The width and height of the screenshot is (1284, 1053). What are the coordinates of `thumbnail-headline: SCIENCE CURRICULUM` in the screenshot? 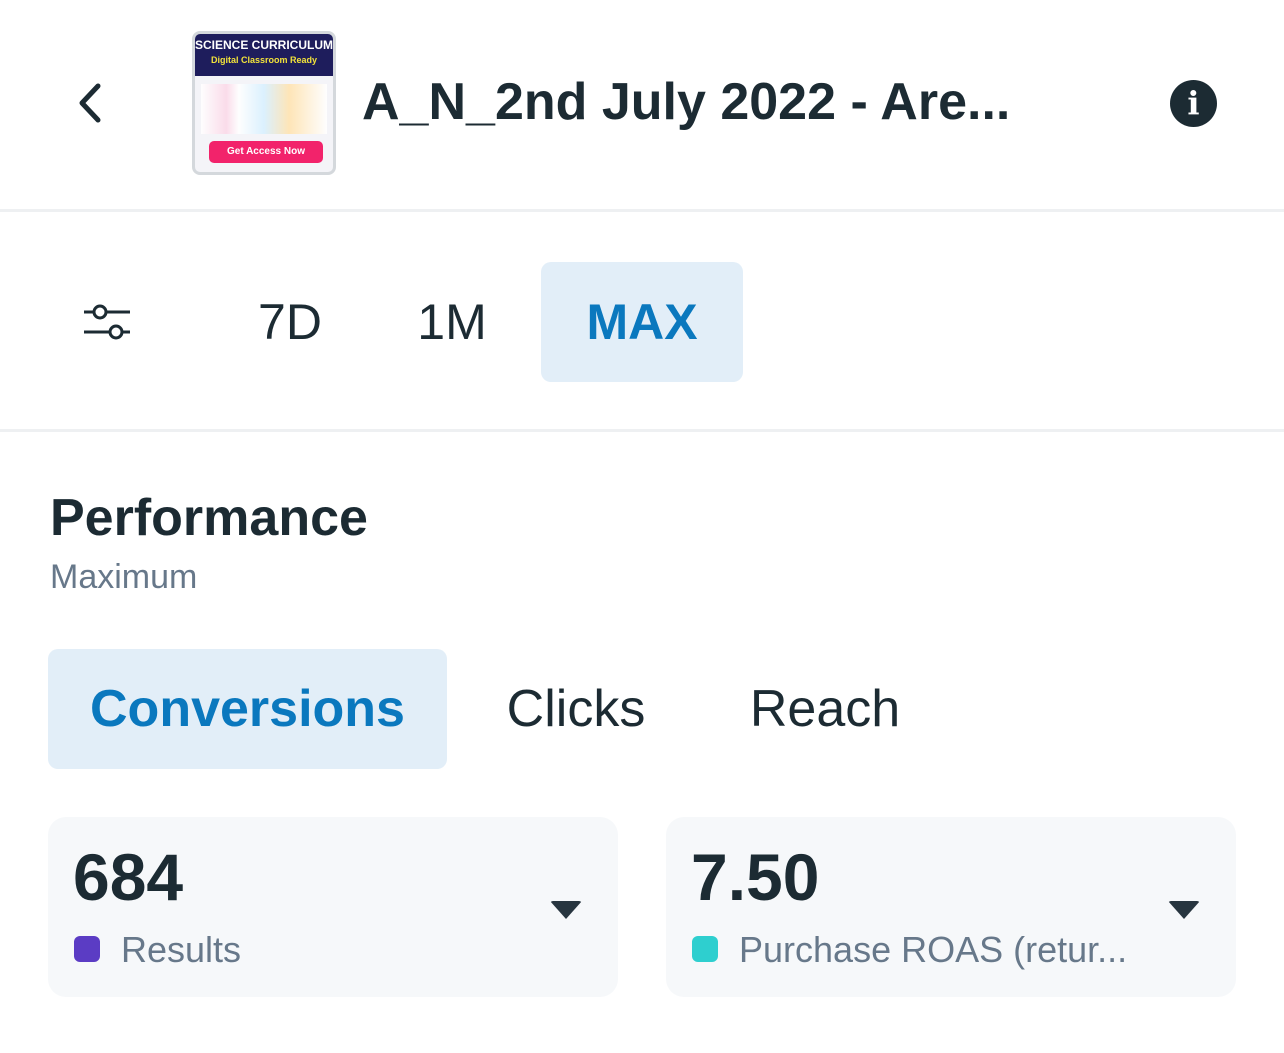 It's located at (264, 45).